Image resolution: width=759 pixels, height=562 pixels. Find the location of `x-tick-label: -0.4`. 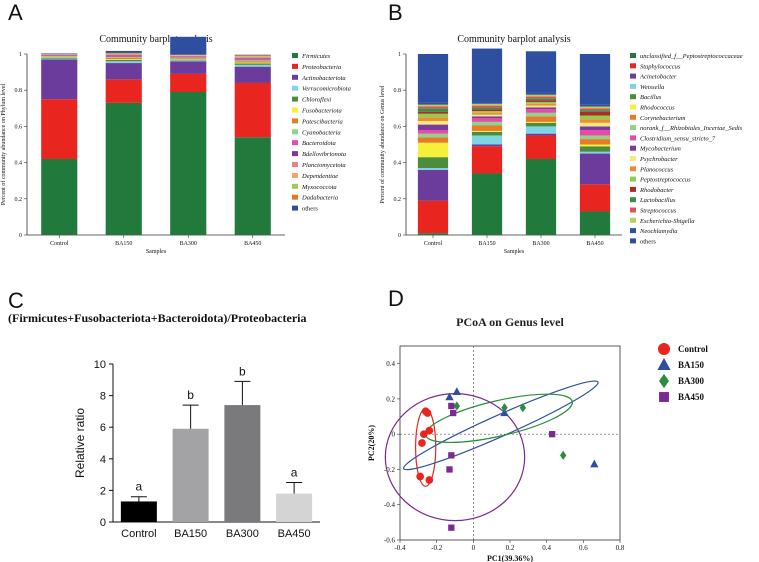

x-tick-label: -0.4 is located at coordinates (400, 548).